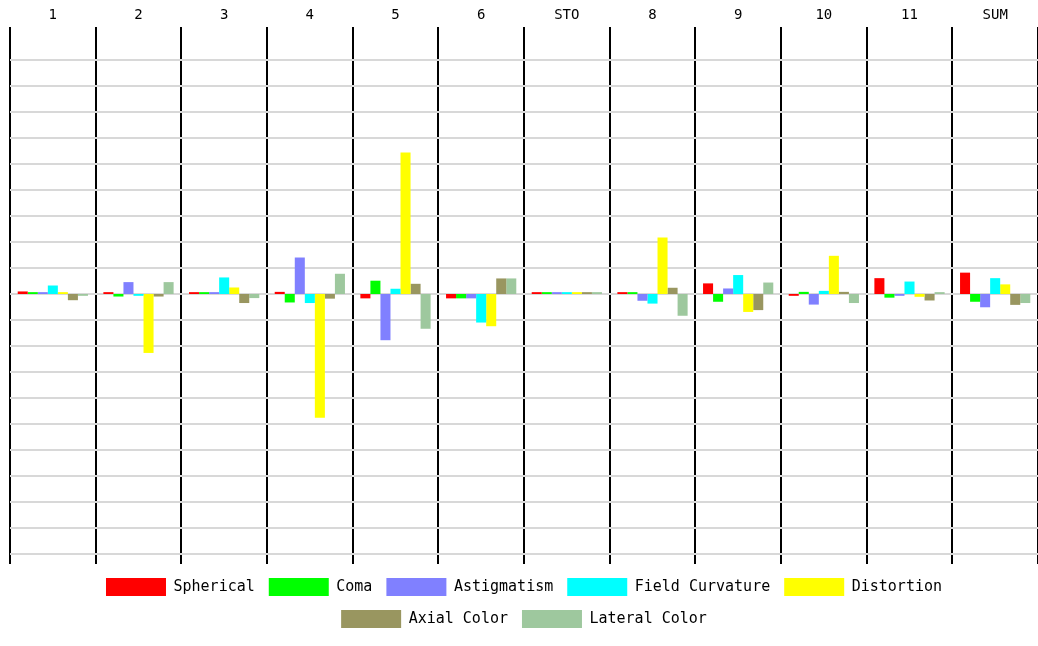  What do you see at coordinates (354, 585) in the screenshot?
I see `legend-label: Coma` at bounding box center [354, 585].